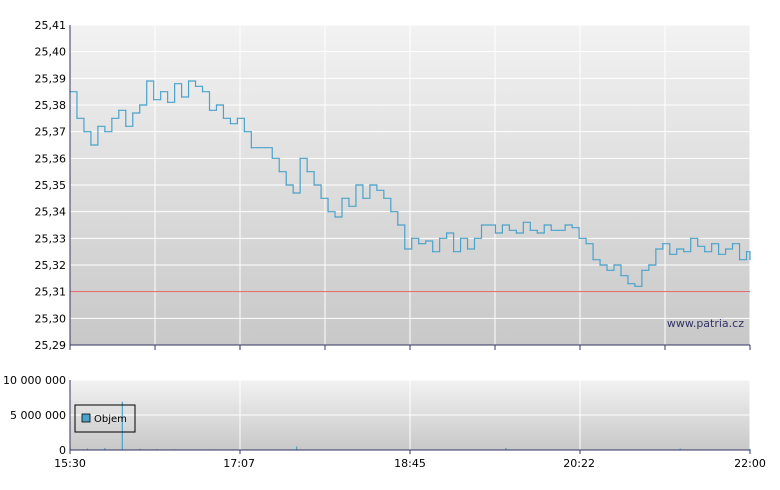 The width and height of the screenshot is (780, 490). I want to click on volume-legend: Objem, so click(105, 418).